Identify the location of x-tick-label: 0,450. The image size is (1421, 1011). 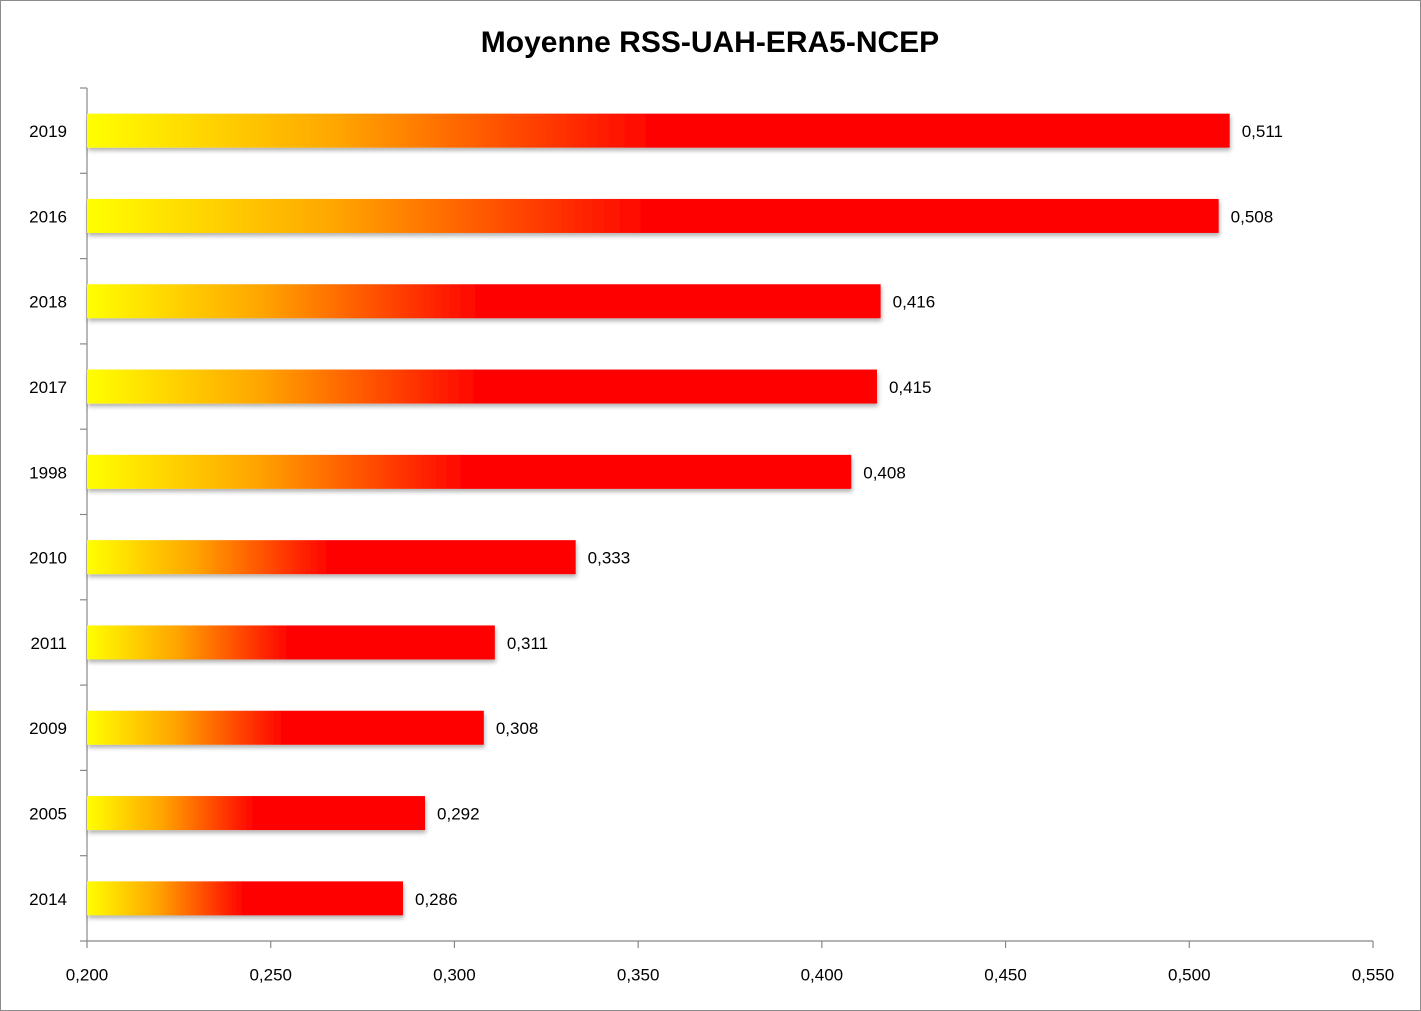
(1005, 974).